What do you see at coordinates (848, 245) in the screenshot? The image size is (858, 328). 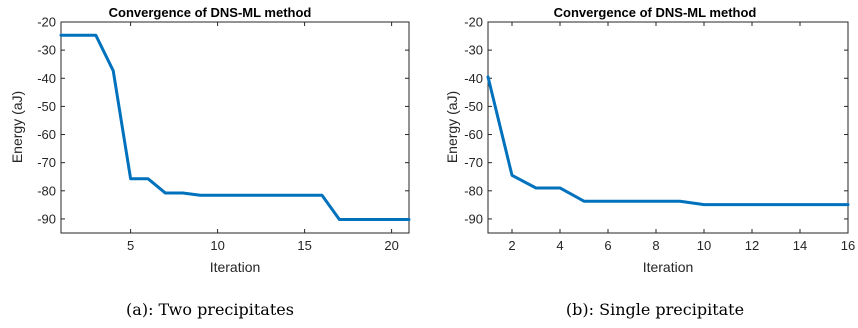 I see `x-tick-label: 16` at bounding box center [848, 245].